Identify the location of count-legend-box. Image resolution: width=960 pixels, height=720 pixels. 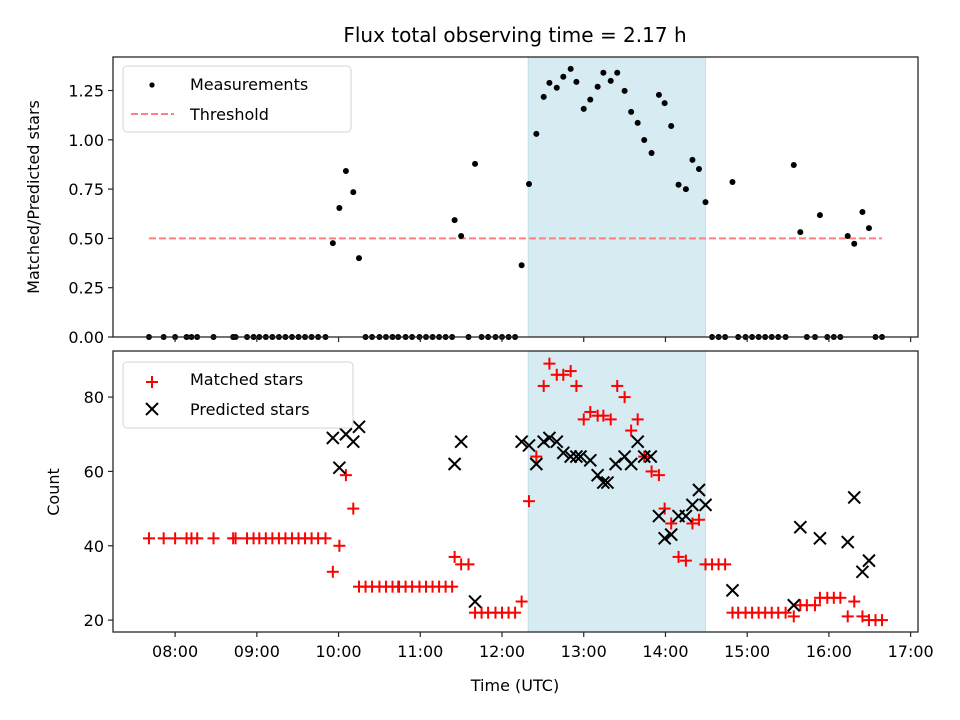
(238, 395).